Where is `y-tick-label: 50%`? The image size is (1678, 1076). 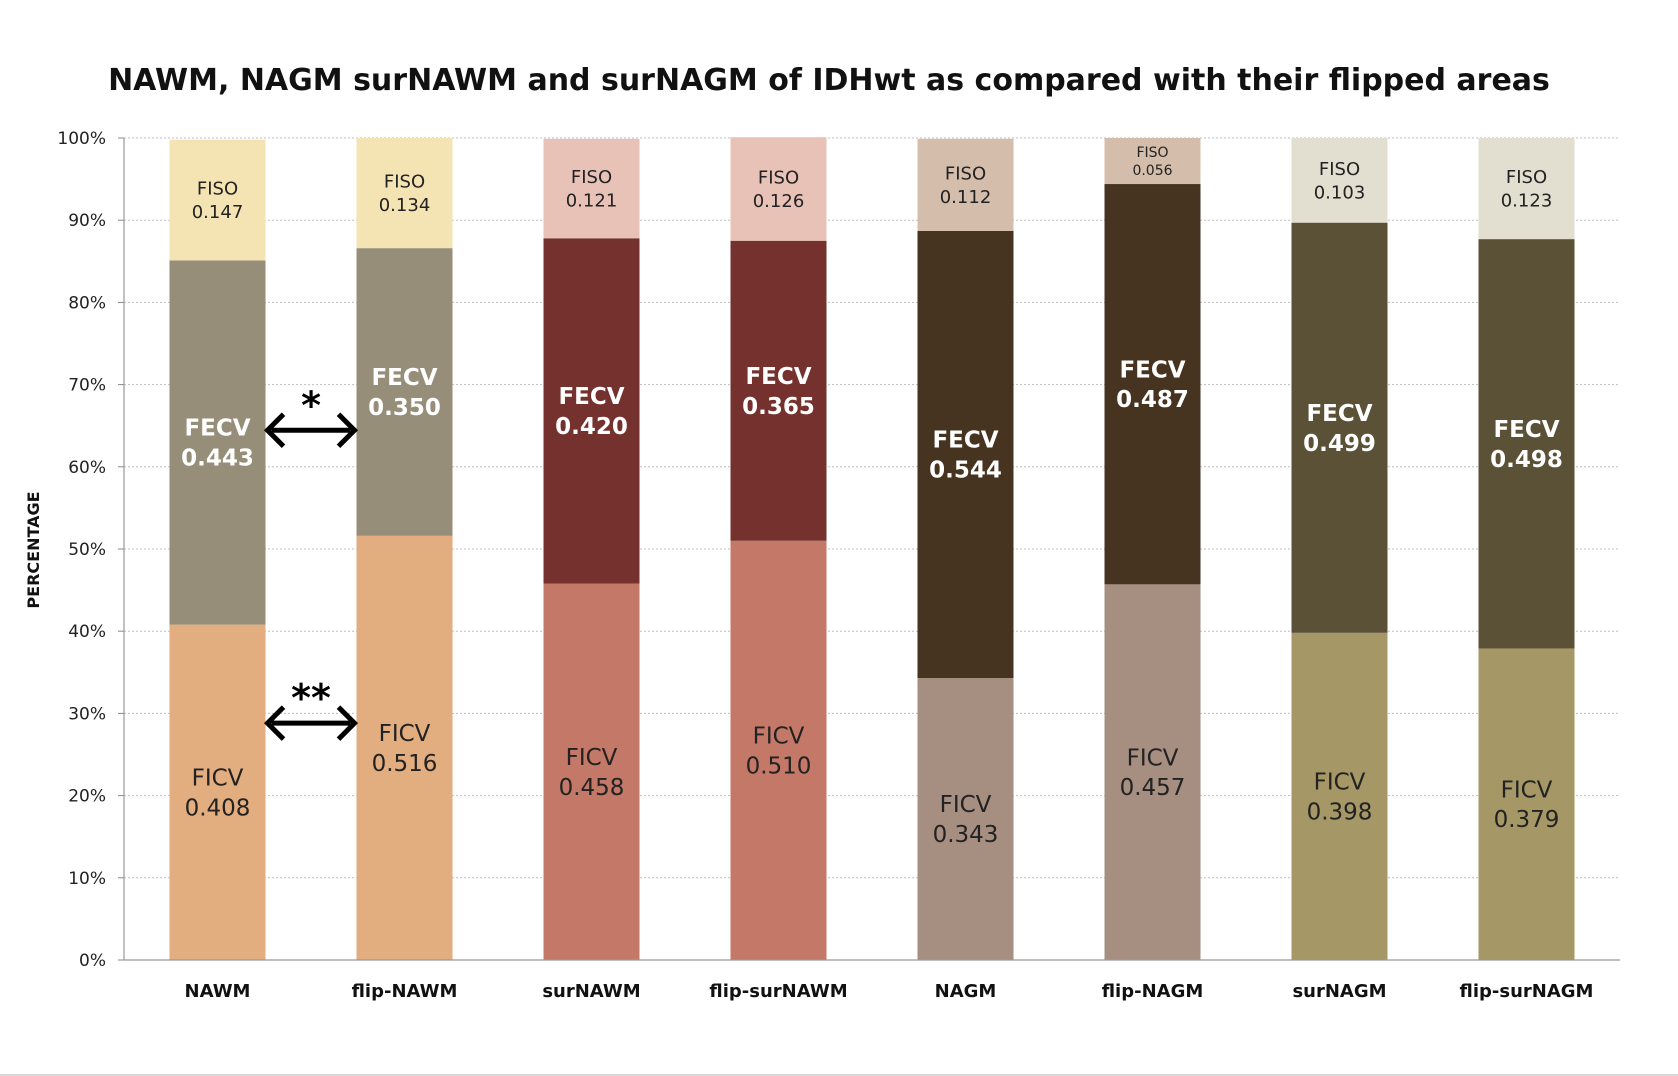
y-tick-label: 50% is located at coordinates (87, 550).